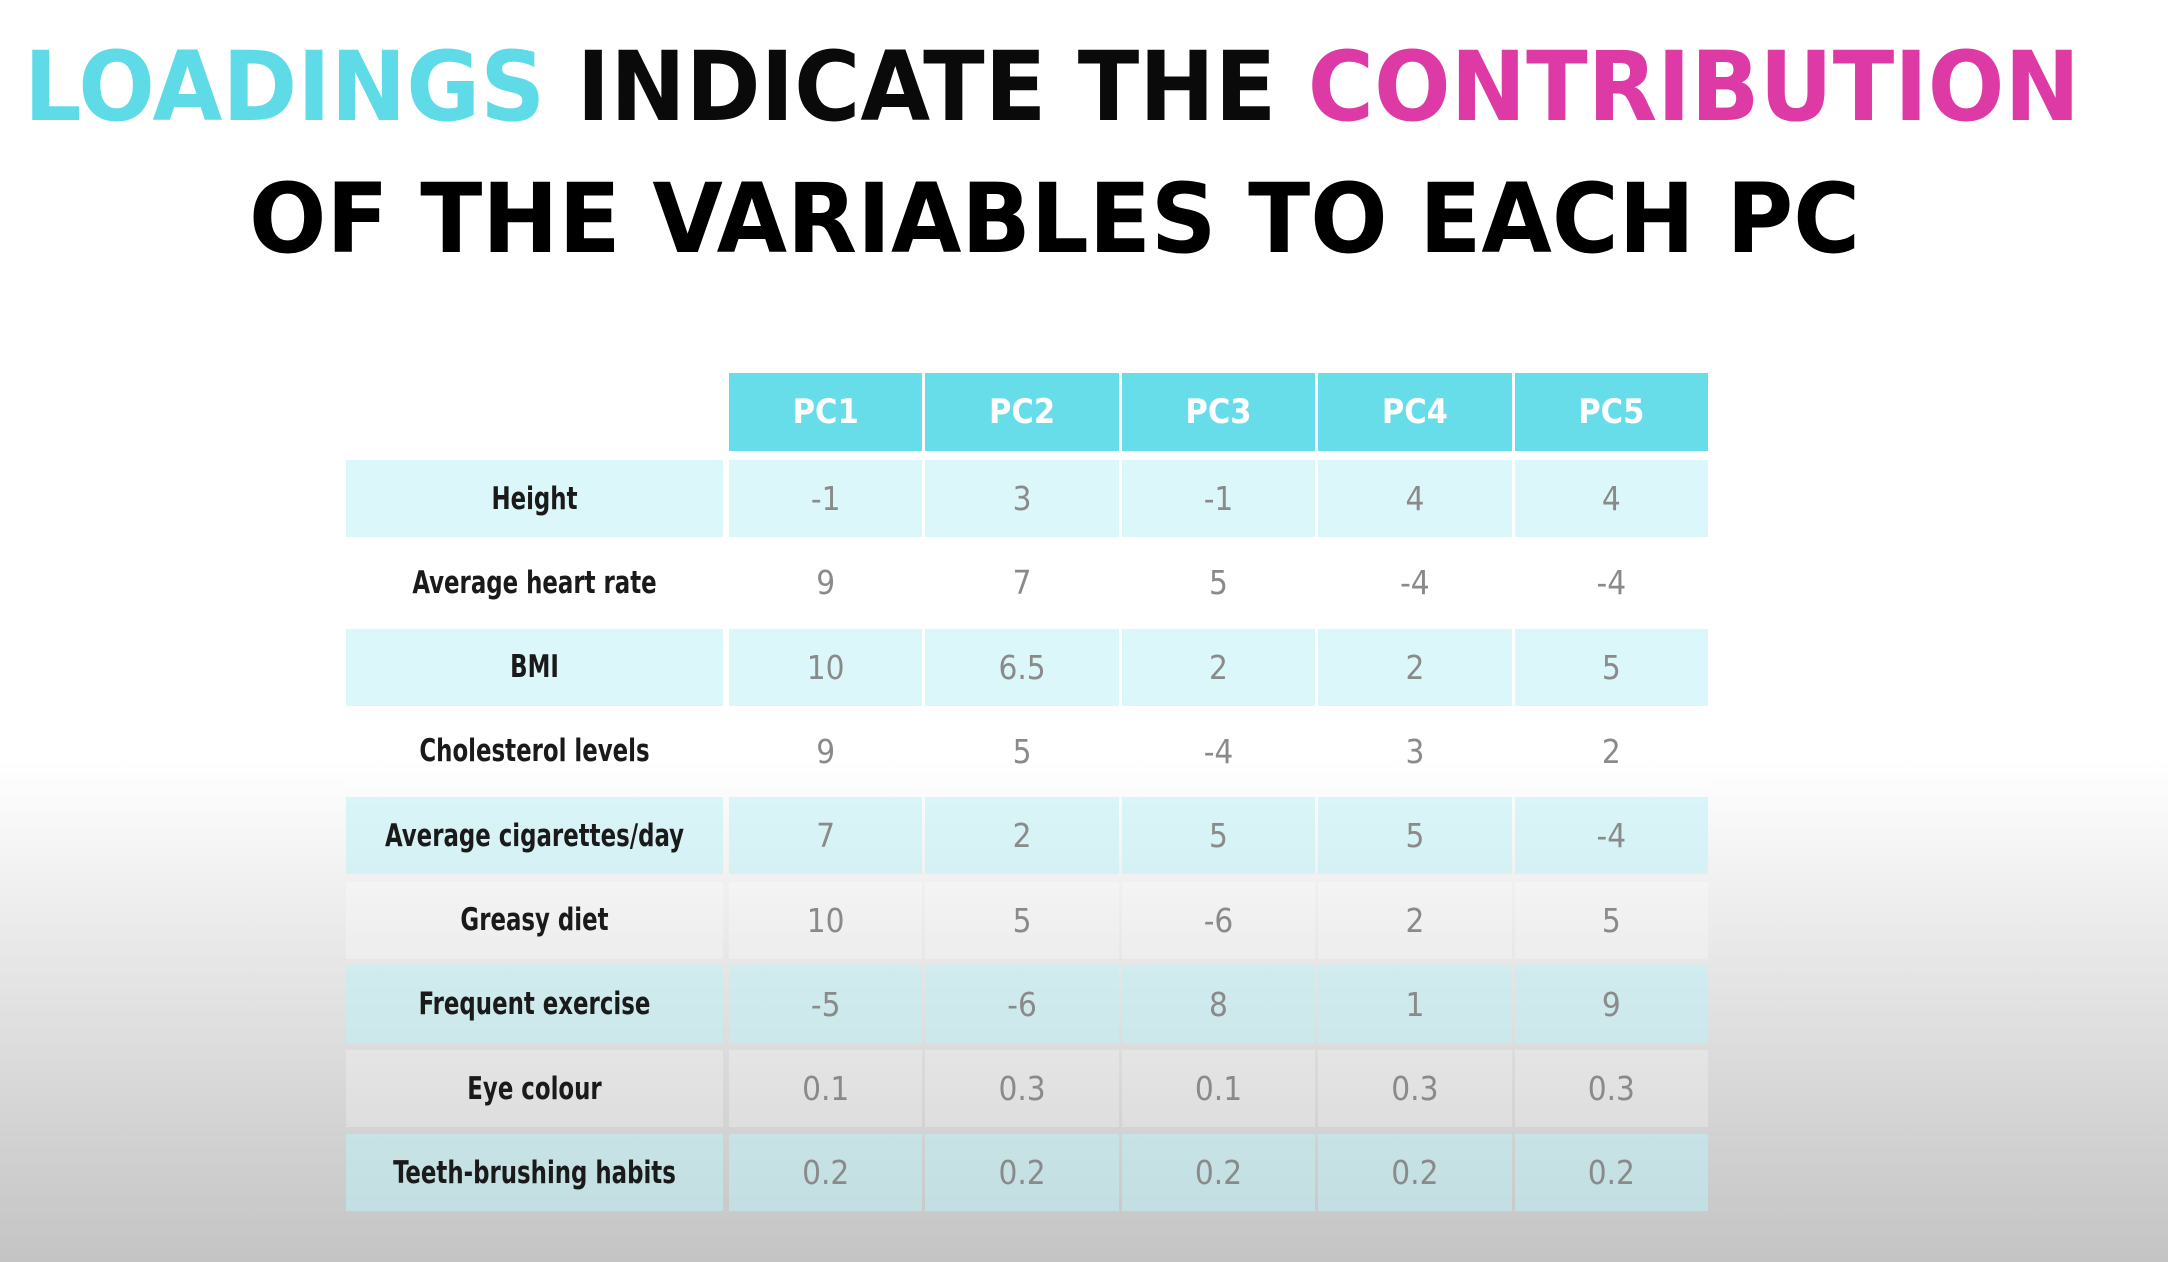  I want to click on row-label: BMI, so click(534, 667).